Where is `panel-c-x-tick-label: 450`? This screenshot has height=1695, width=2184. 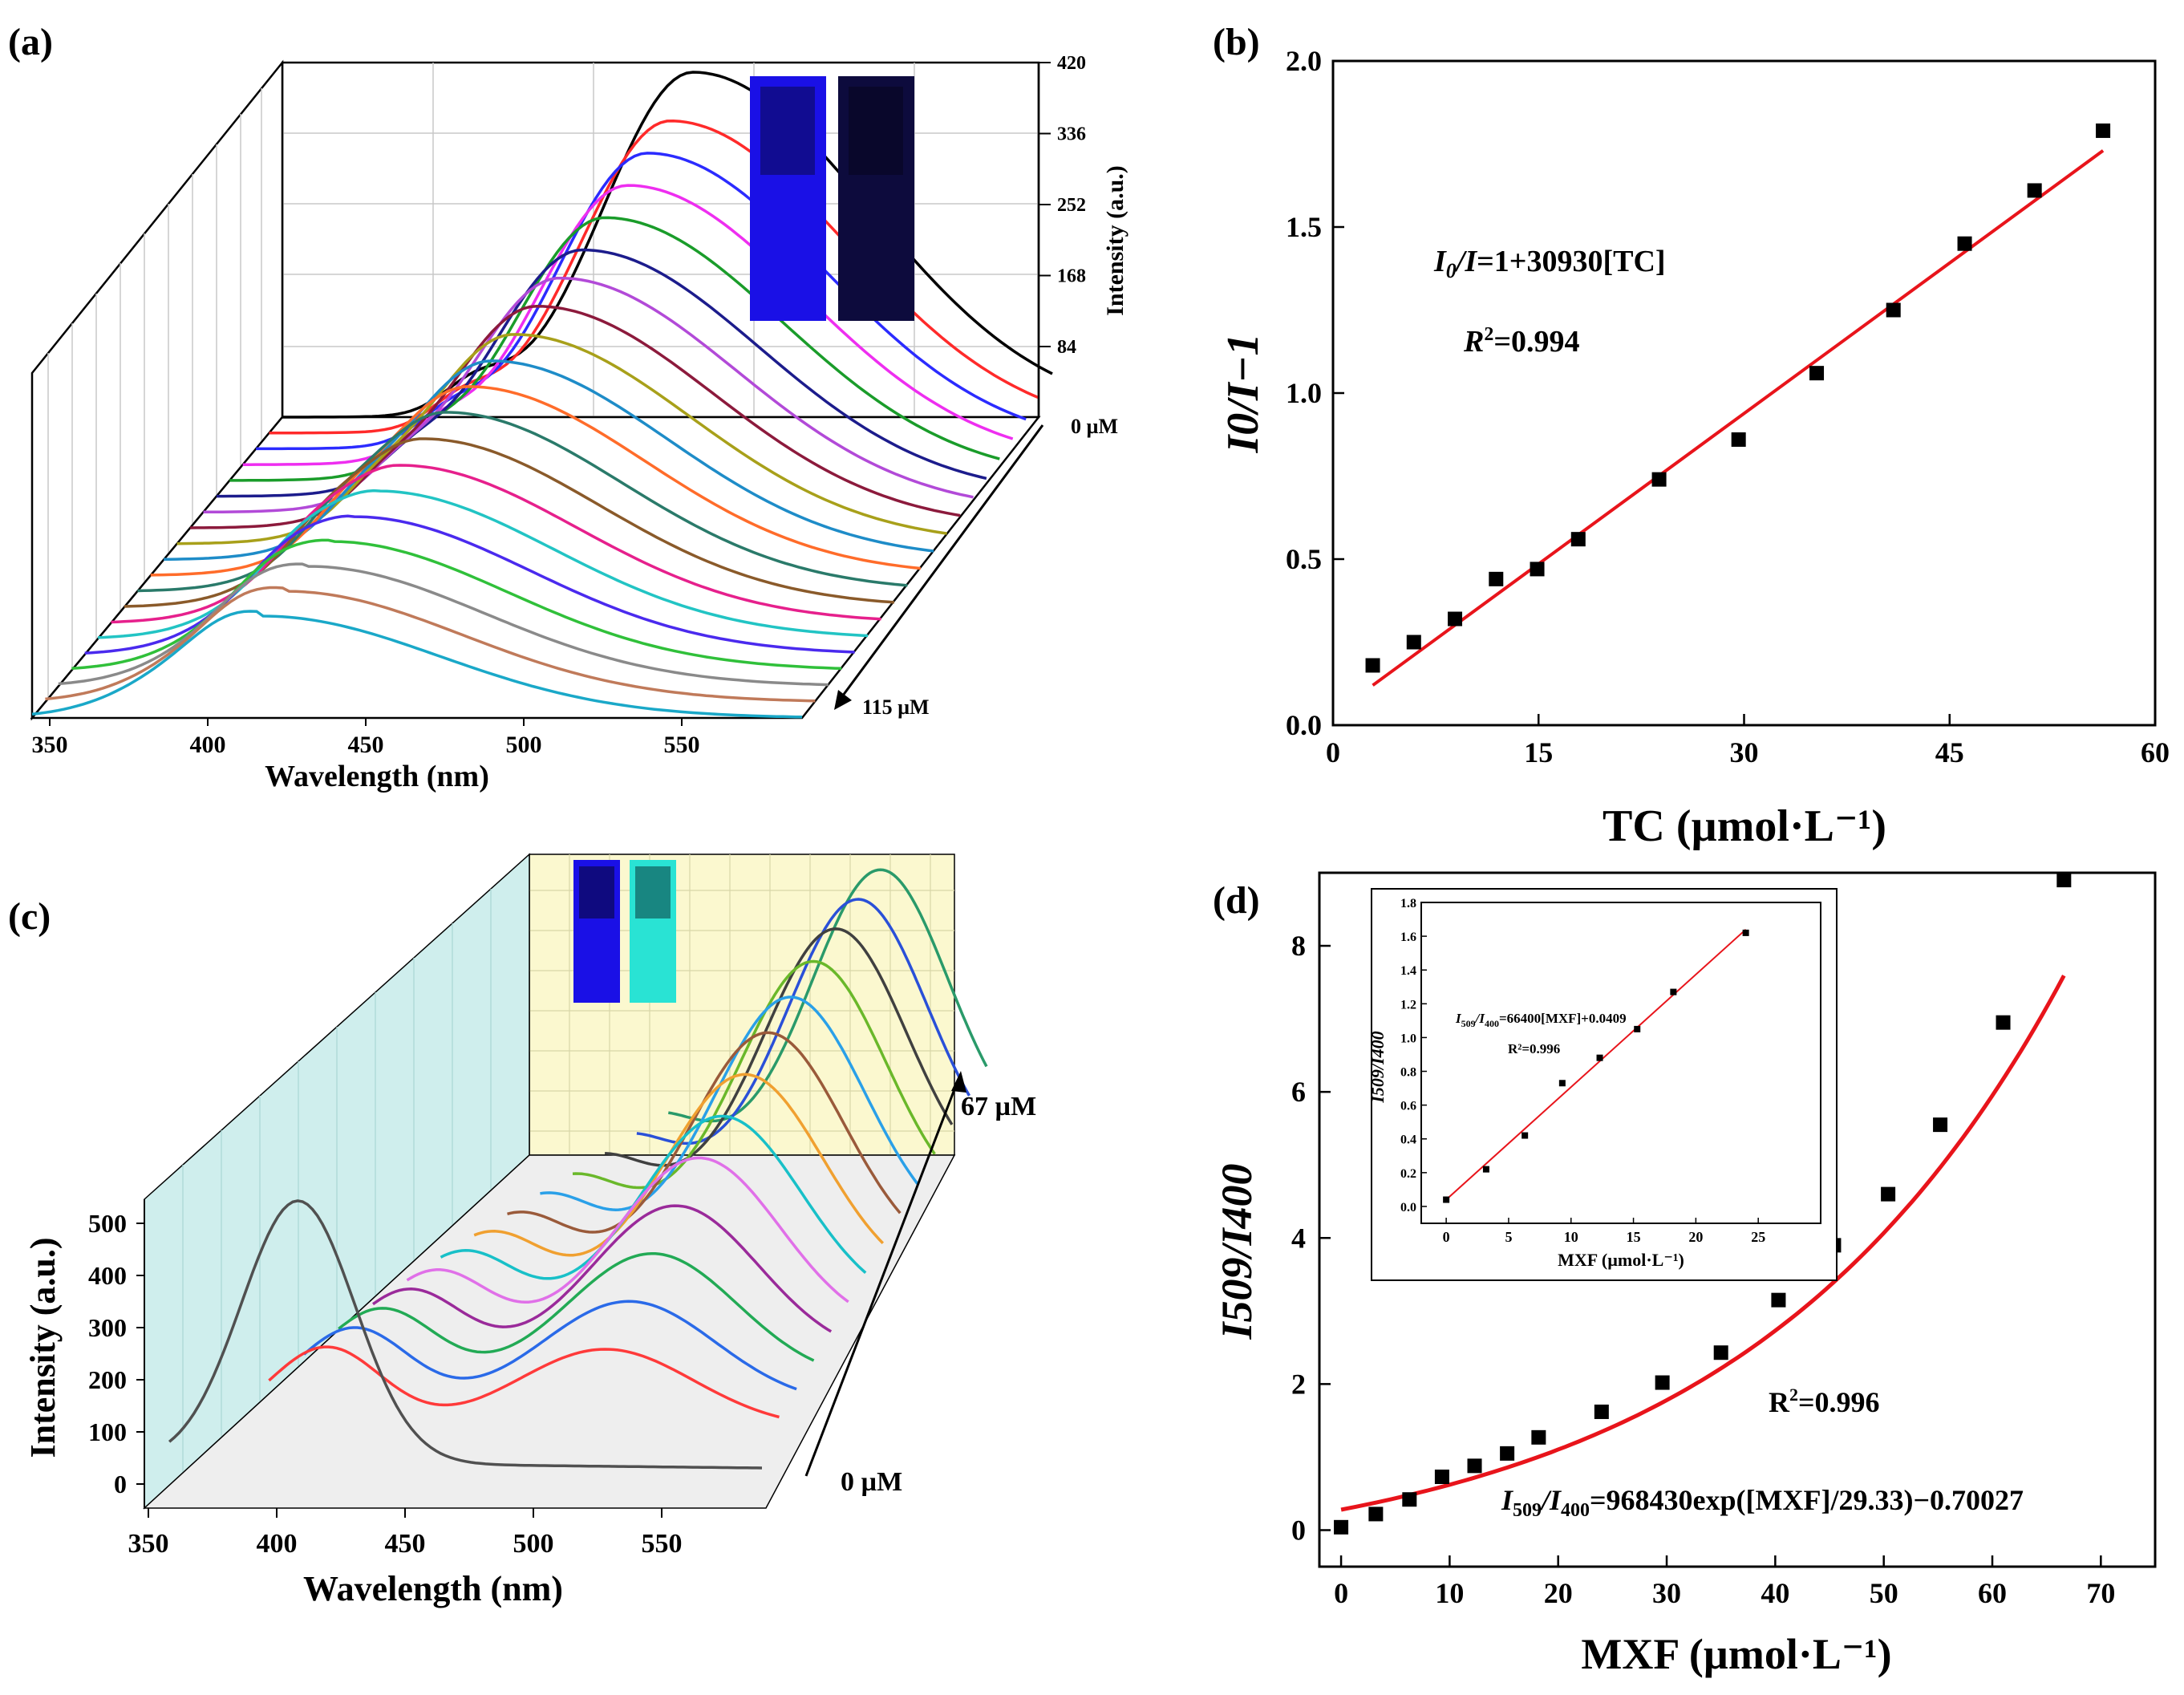 panel-c-x-tick-label: 450 is located at coordinates (405, 1544).